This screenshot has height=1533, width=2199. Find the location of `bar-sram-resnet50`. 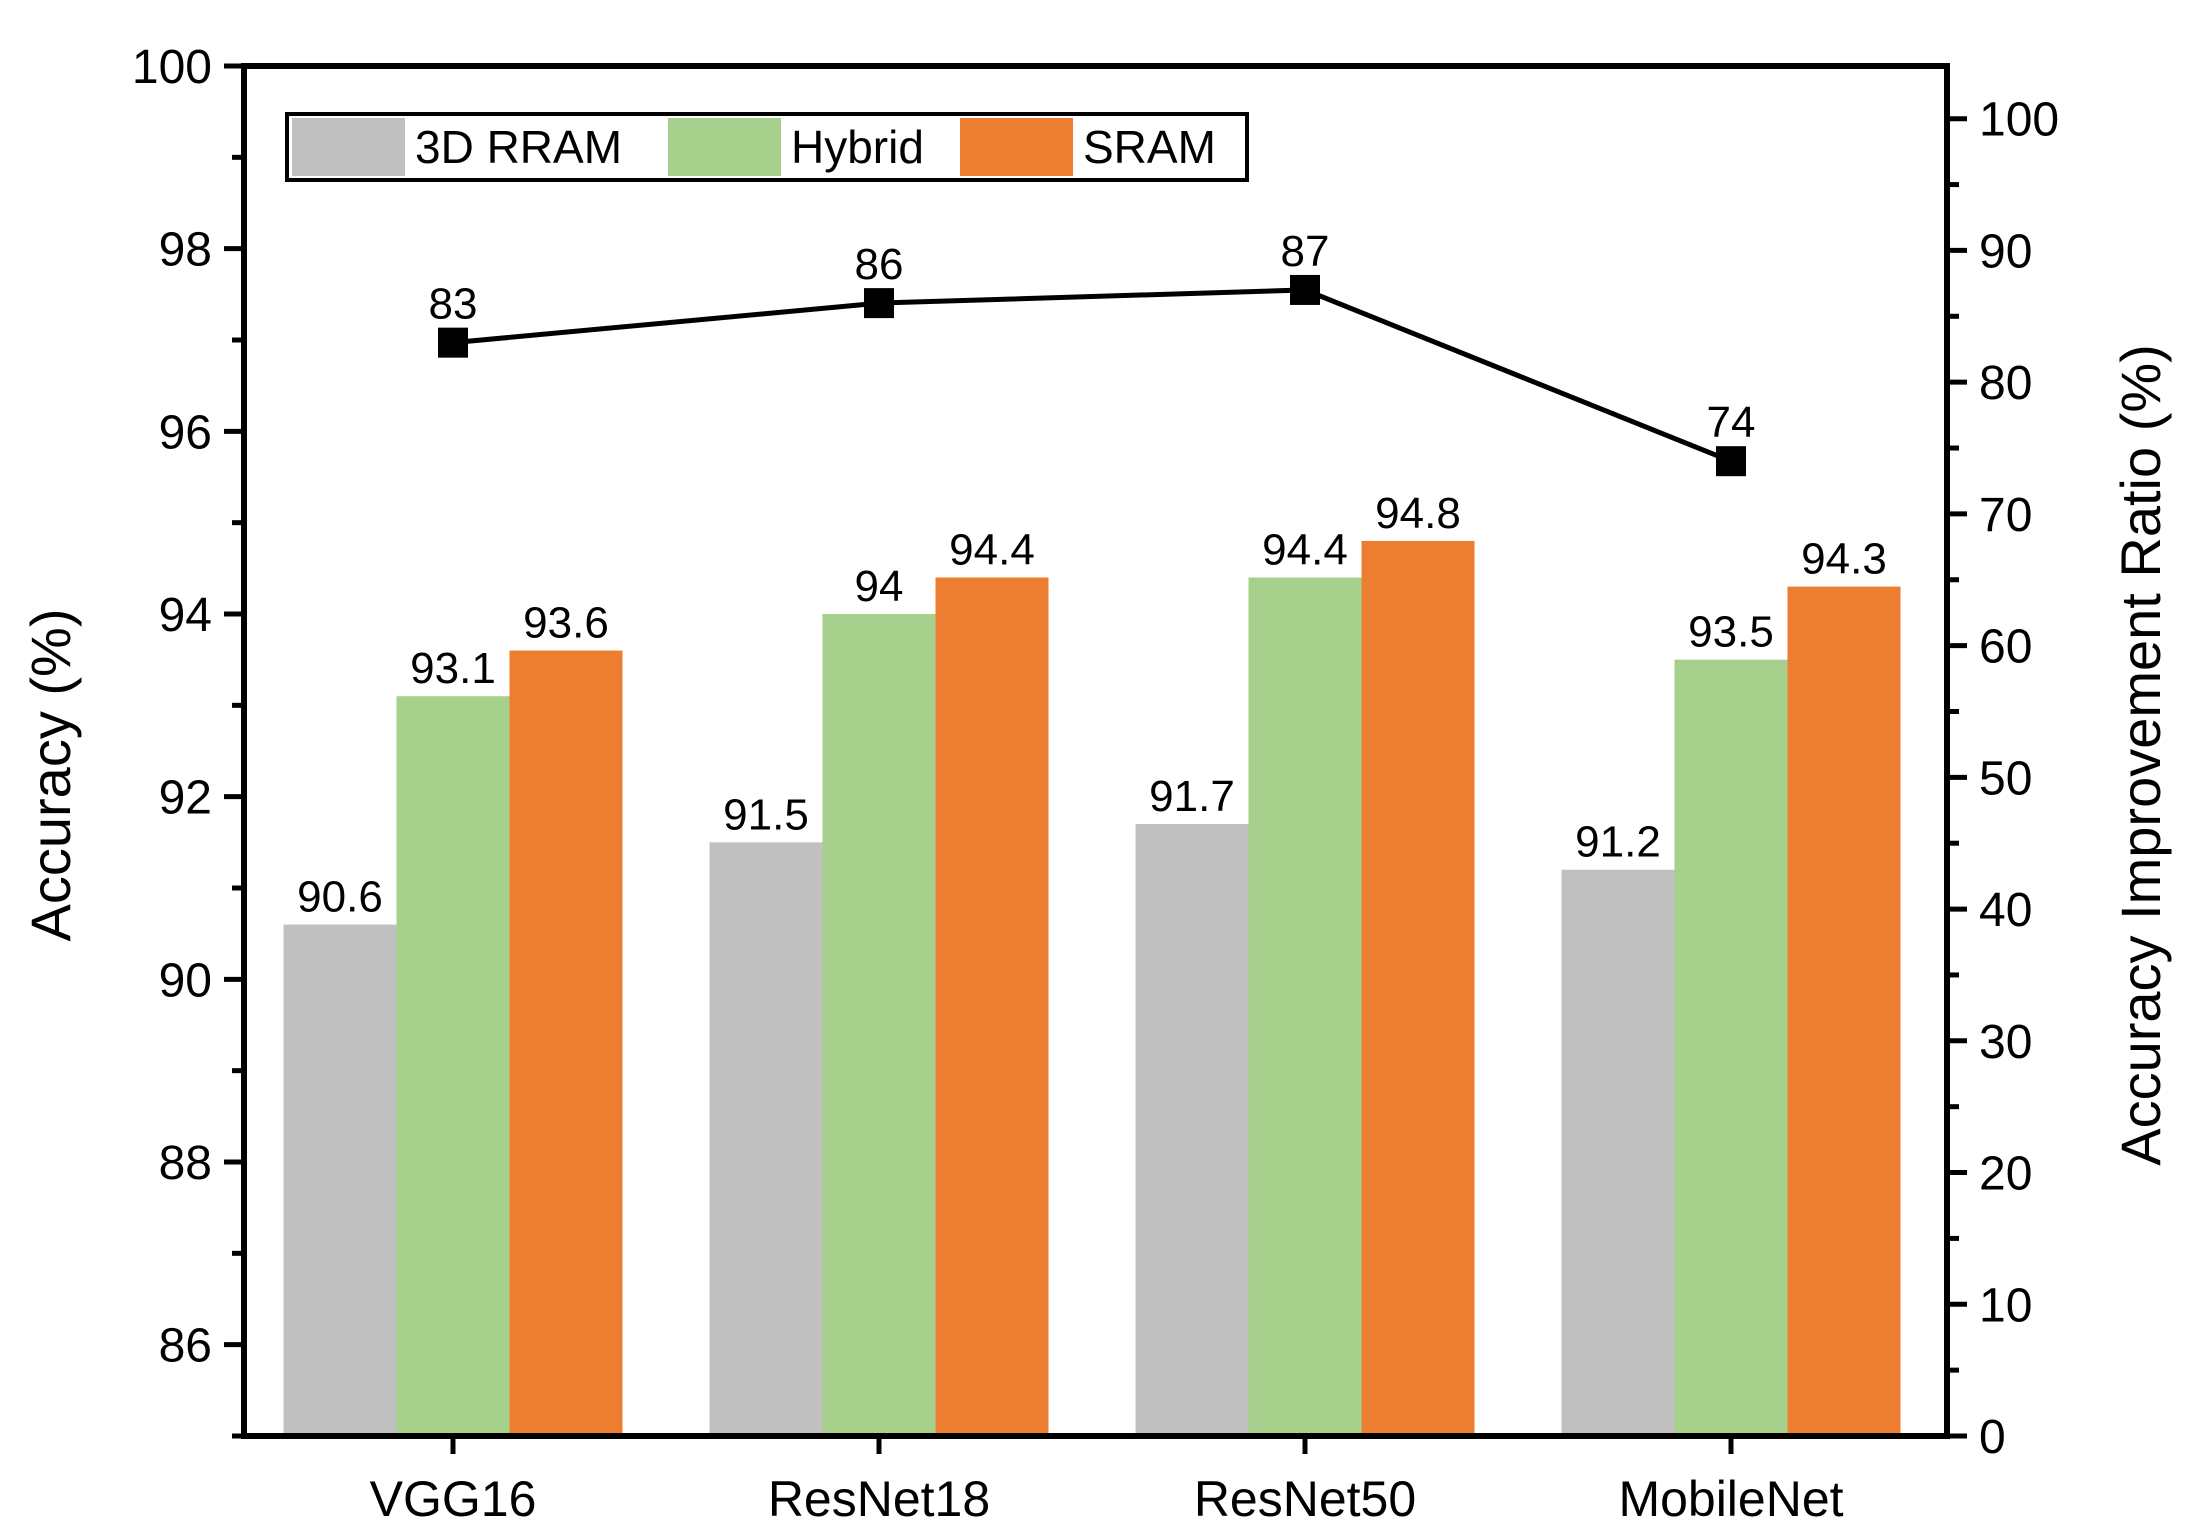

bar-sram-resnet50 is located at coordinates (1418, 988).